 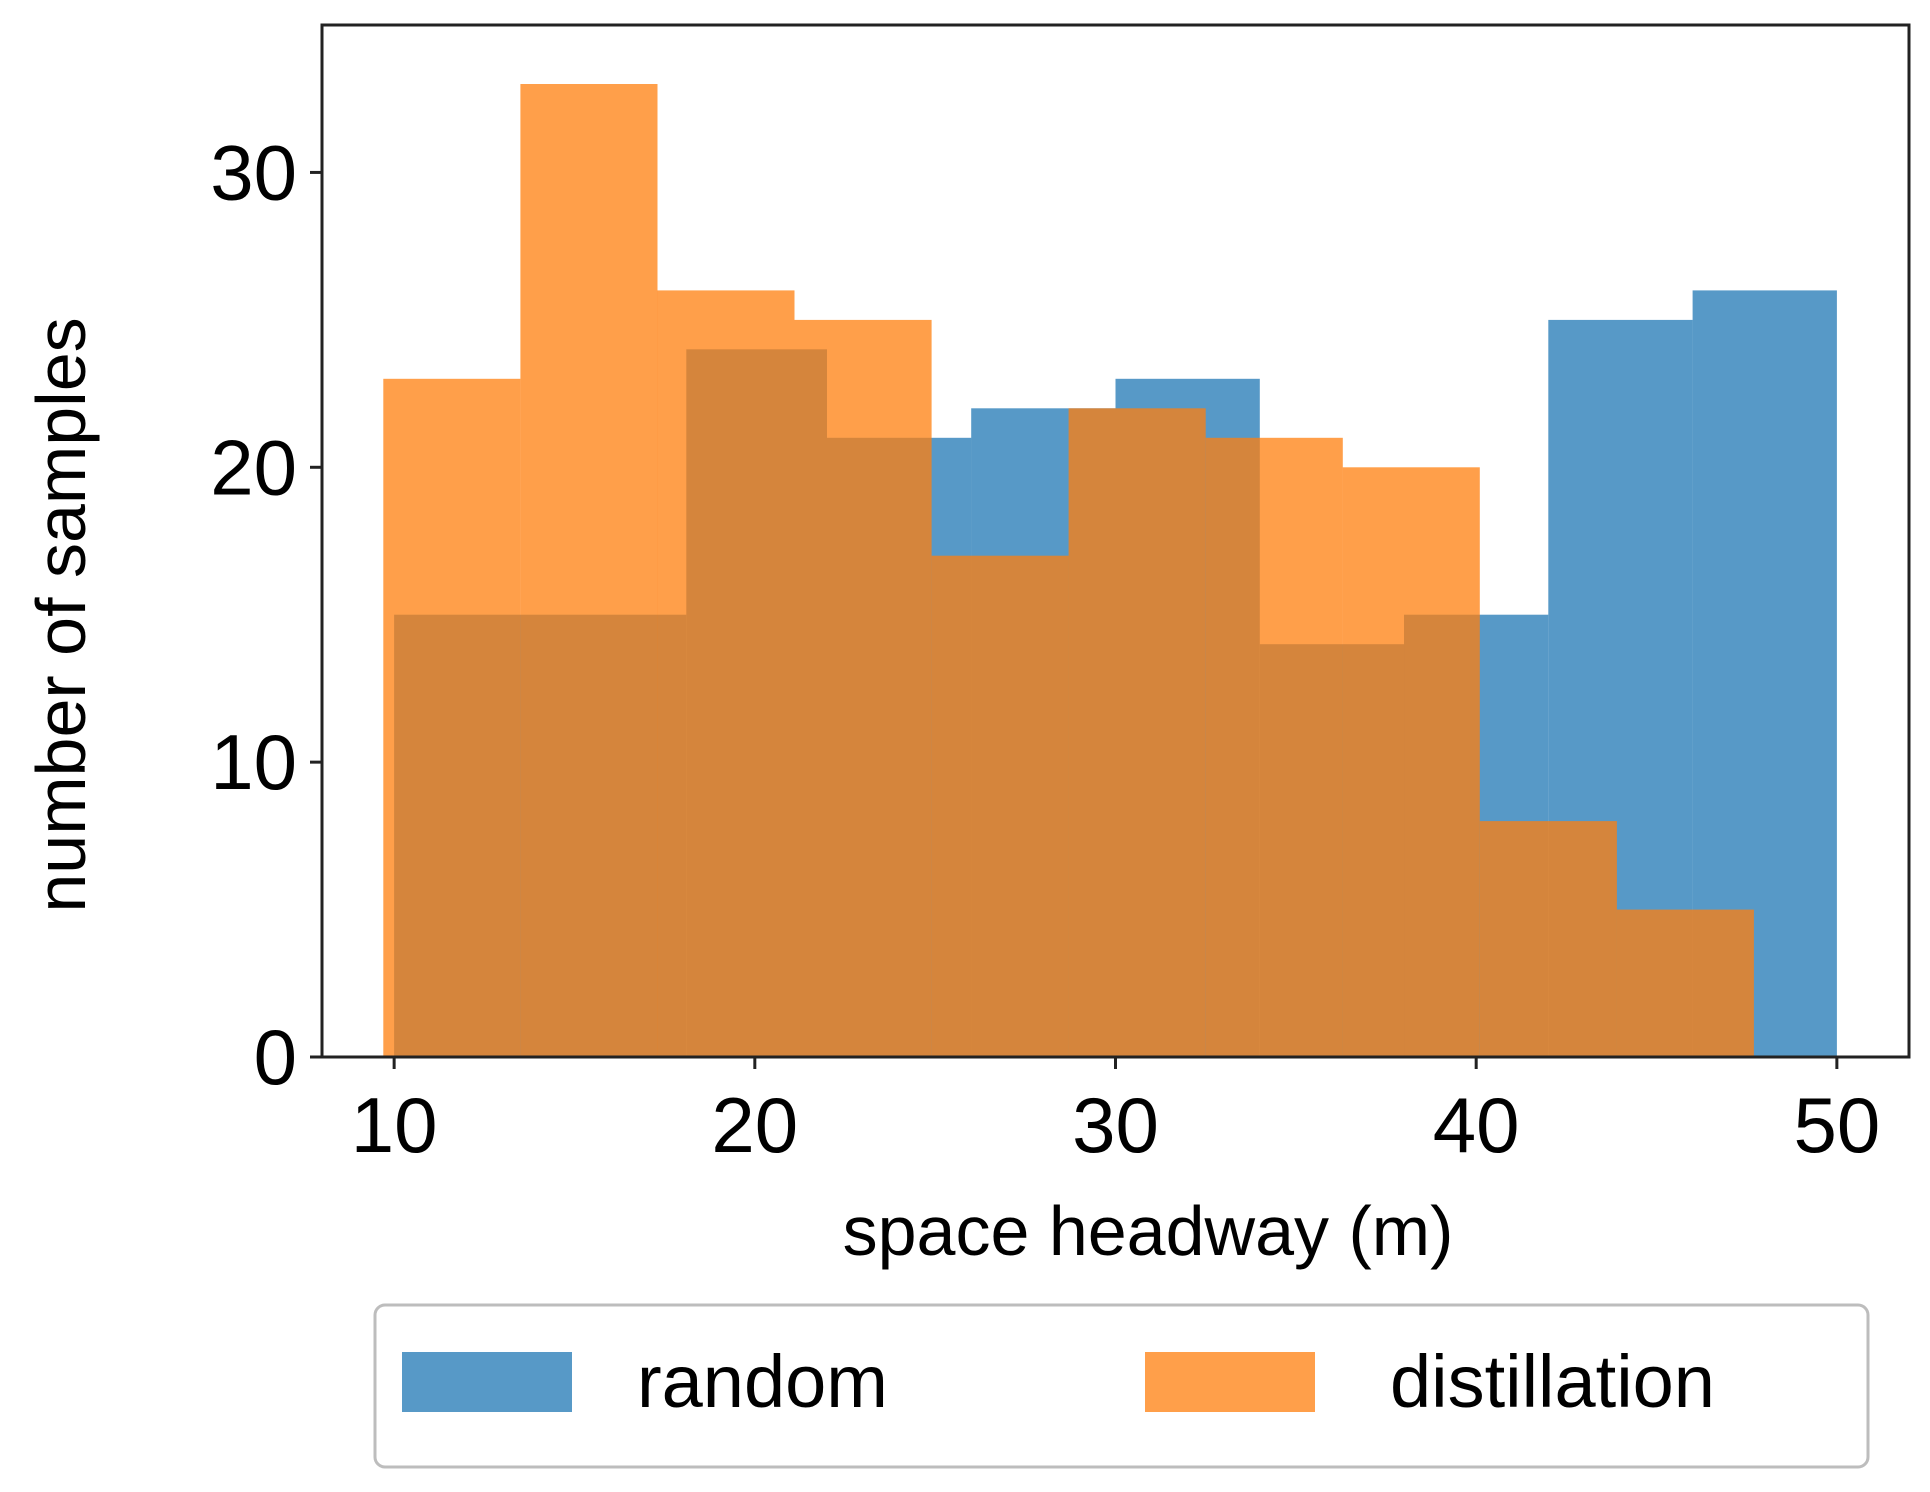 I want to click on legend-label-random: random, so click(x=762, y=1381).